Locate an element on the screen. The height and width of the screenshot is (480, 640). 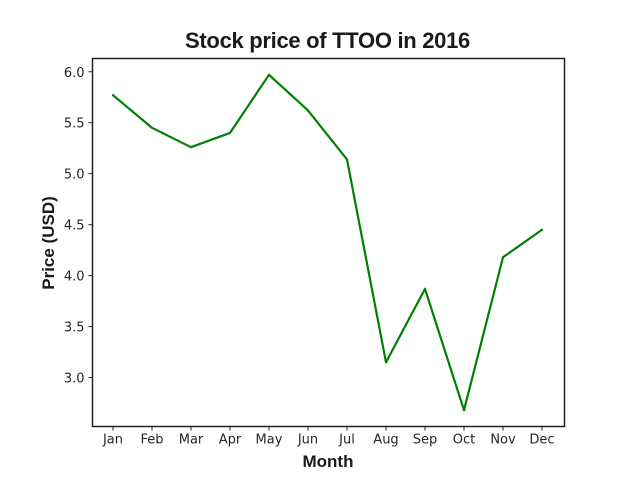
chart-title: Stock price of TTOO in 2016 is located at coordinates (327, 40).